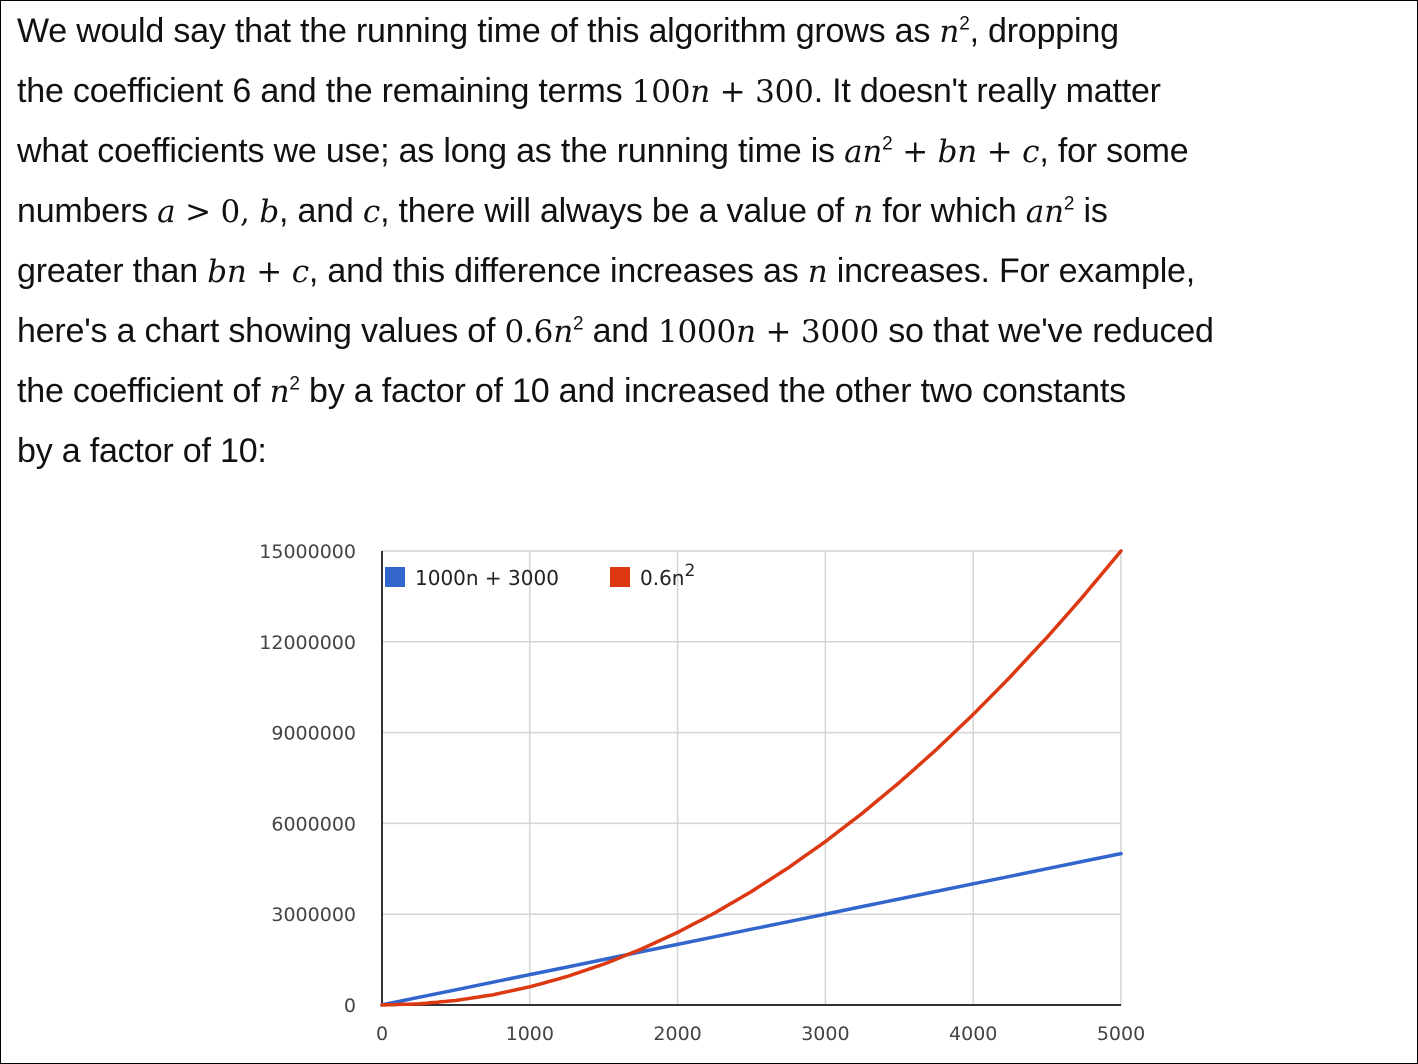  Describe the element at coordinates (143, 391) in the screenshot. I see `text-run: the coefficient of` at that location.